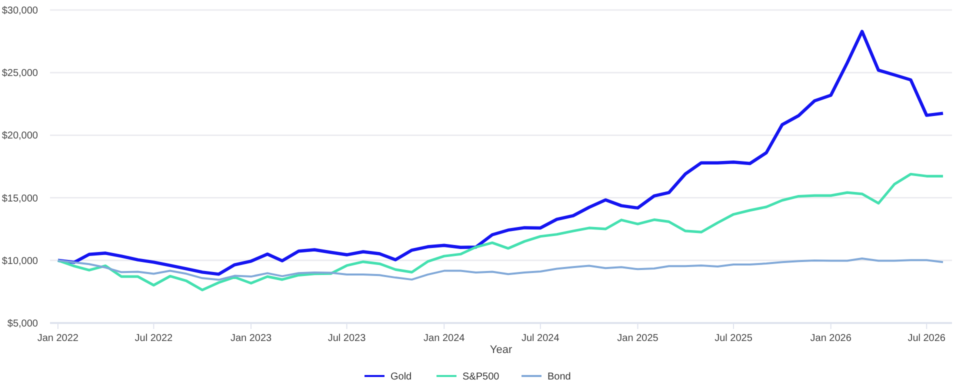 This screenshot has height=389, width=974. Describe the element at coordinates (251, 338) in the screenshot. I see `x-tick-label: Jan 2023` at that location.